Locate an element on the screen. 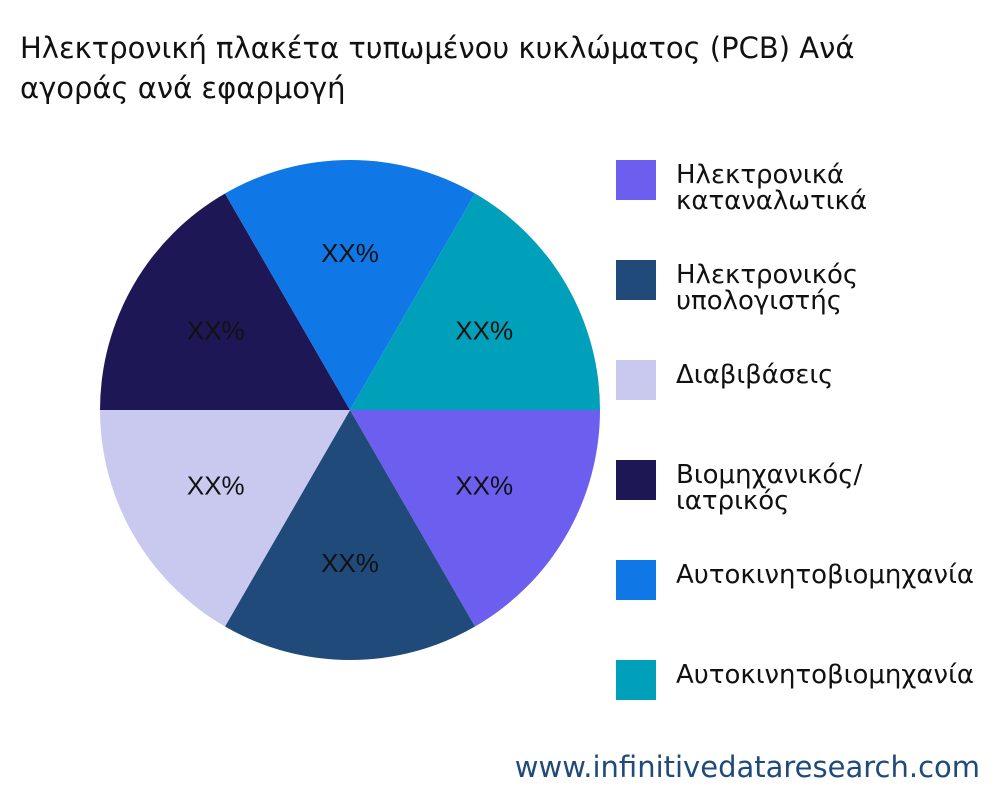 Image resolution: width=1000 pixels, height=800 pixels. legend-item: Βιομηχανικός/ιατρικός is located at coordinates (808, 510).